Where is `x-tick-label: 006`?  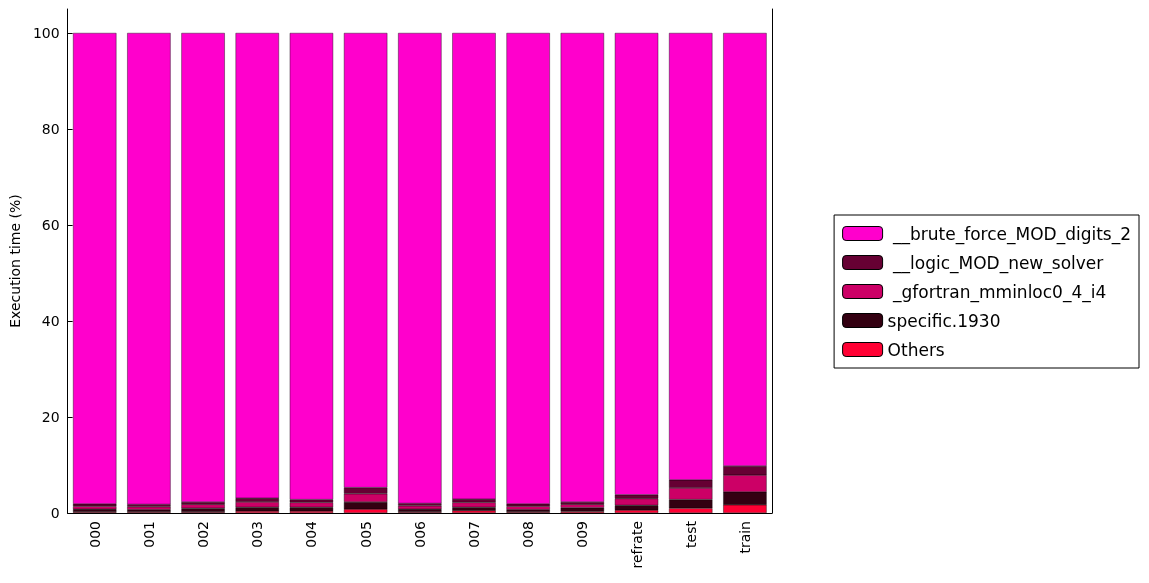 x-tick-label: 006 is located at coordinates (419, 534).